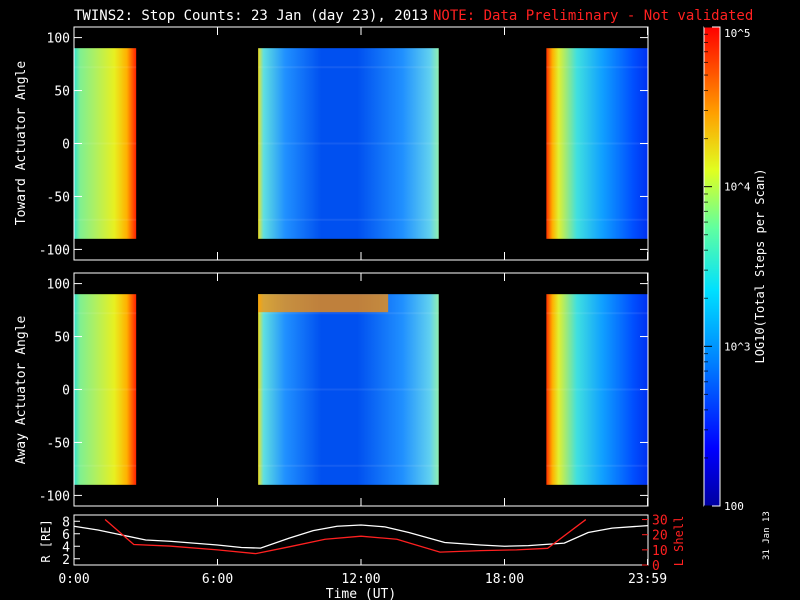  I want to click on data-band-cap, so click(323, 303).